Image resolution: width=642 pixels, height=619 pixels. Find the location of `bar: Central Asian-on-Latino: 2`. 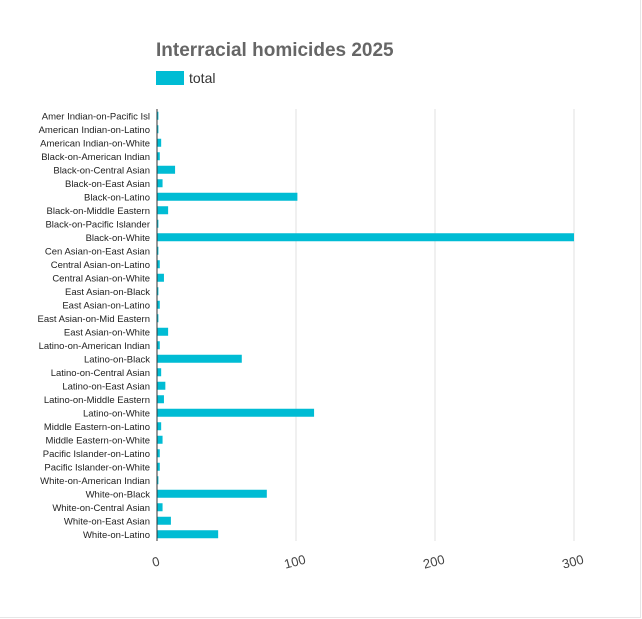

bar: Central Asian-on-Latino: 2 is located at coordinates (158, 264).